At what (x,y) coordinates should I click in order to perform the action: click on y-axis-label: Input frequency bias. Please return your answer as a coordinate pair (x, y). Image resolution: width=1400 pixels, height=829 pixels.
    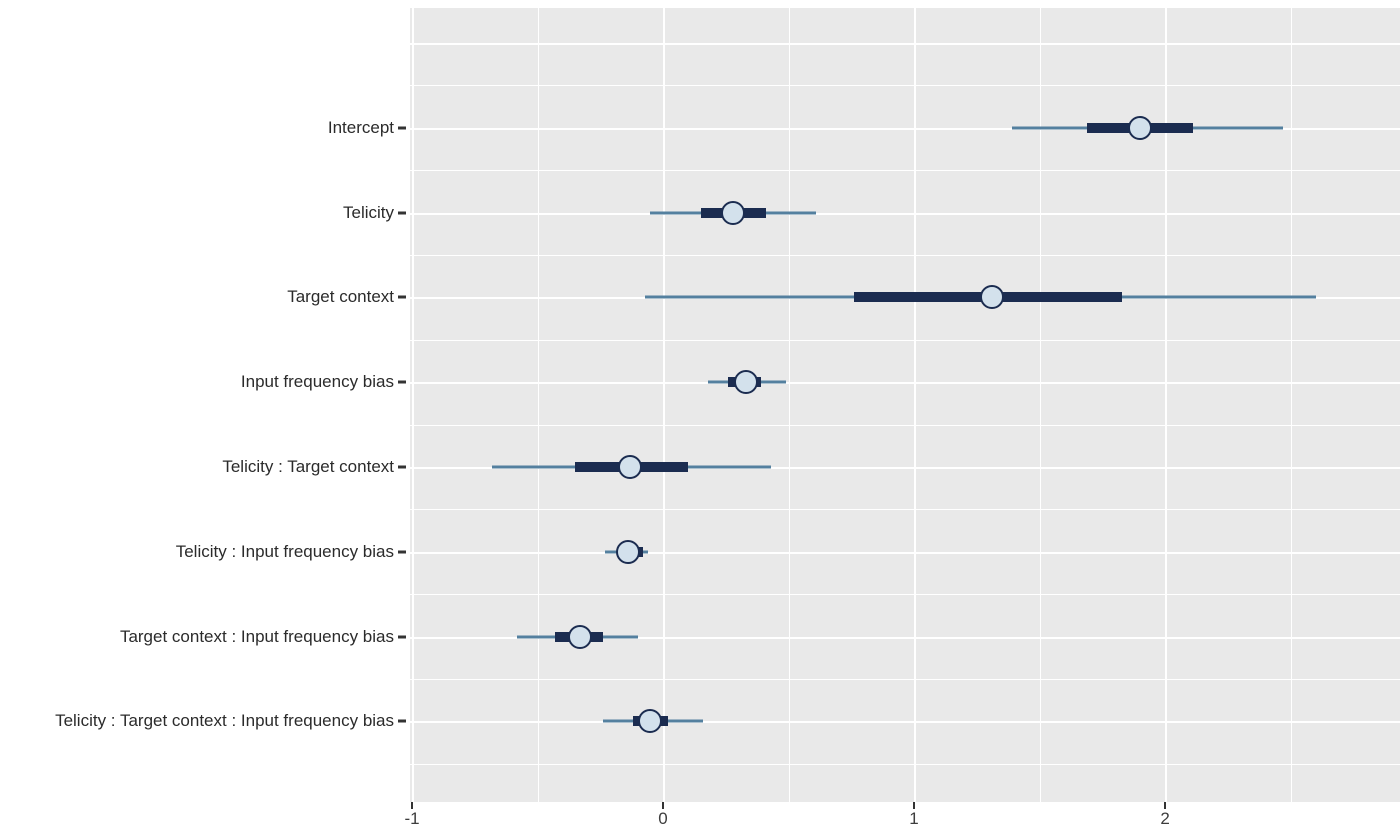
    Looking at the image, I should click on (317, 382).